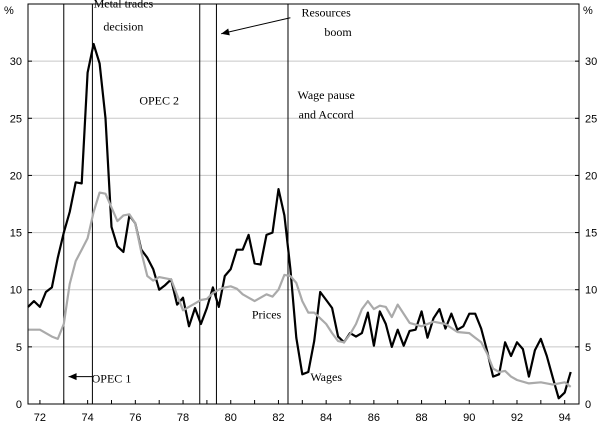 This screenshot has height=427, width=600. I want to click on y-tick-label-right: 5, so click(588, 348).